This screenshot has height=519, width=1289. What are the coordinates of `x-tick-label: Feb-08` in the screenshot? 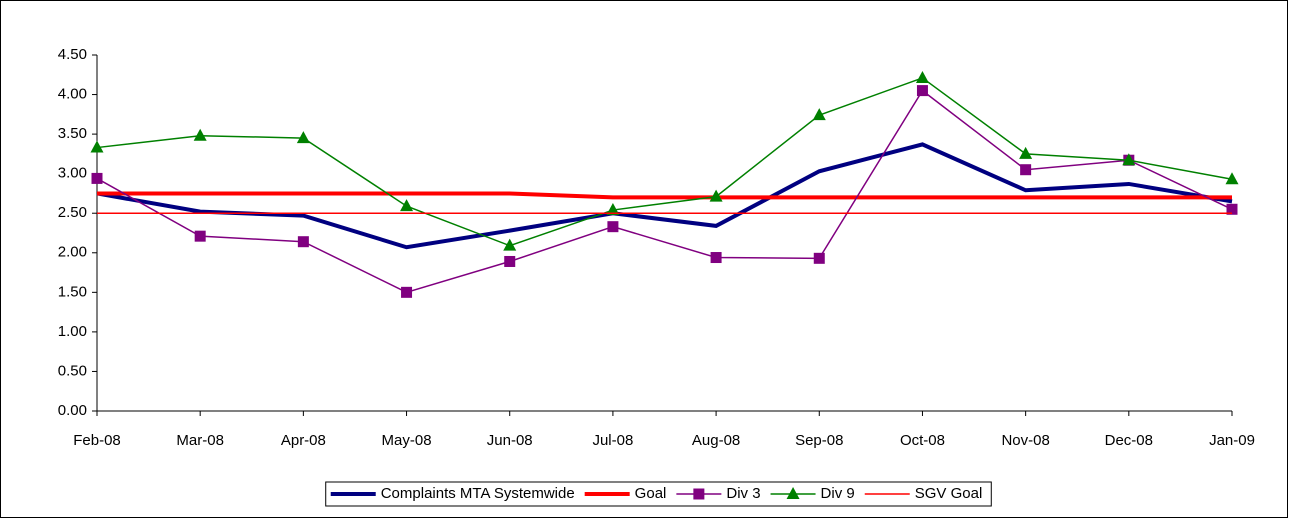 It's located at (97, 440).